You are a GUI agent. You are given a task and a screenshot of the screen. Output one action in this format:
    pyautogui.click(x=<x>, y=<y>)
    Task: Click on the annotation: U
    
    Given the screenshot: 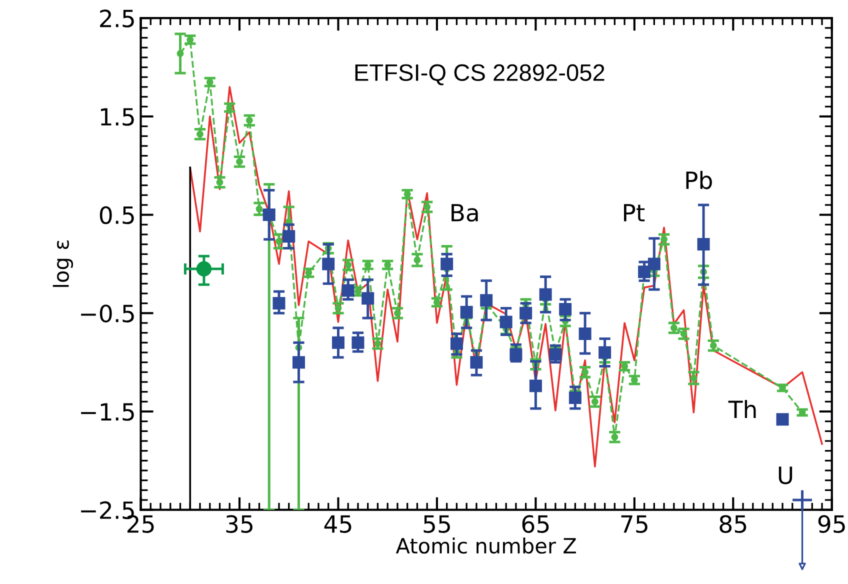 What is the action you would take?
    pyautogui.click(x=785, y=475)
    